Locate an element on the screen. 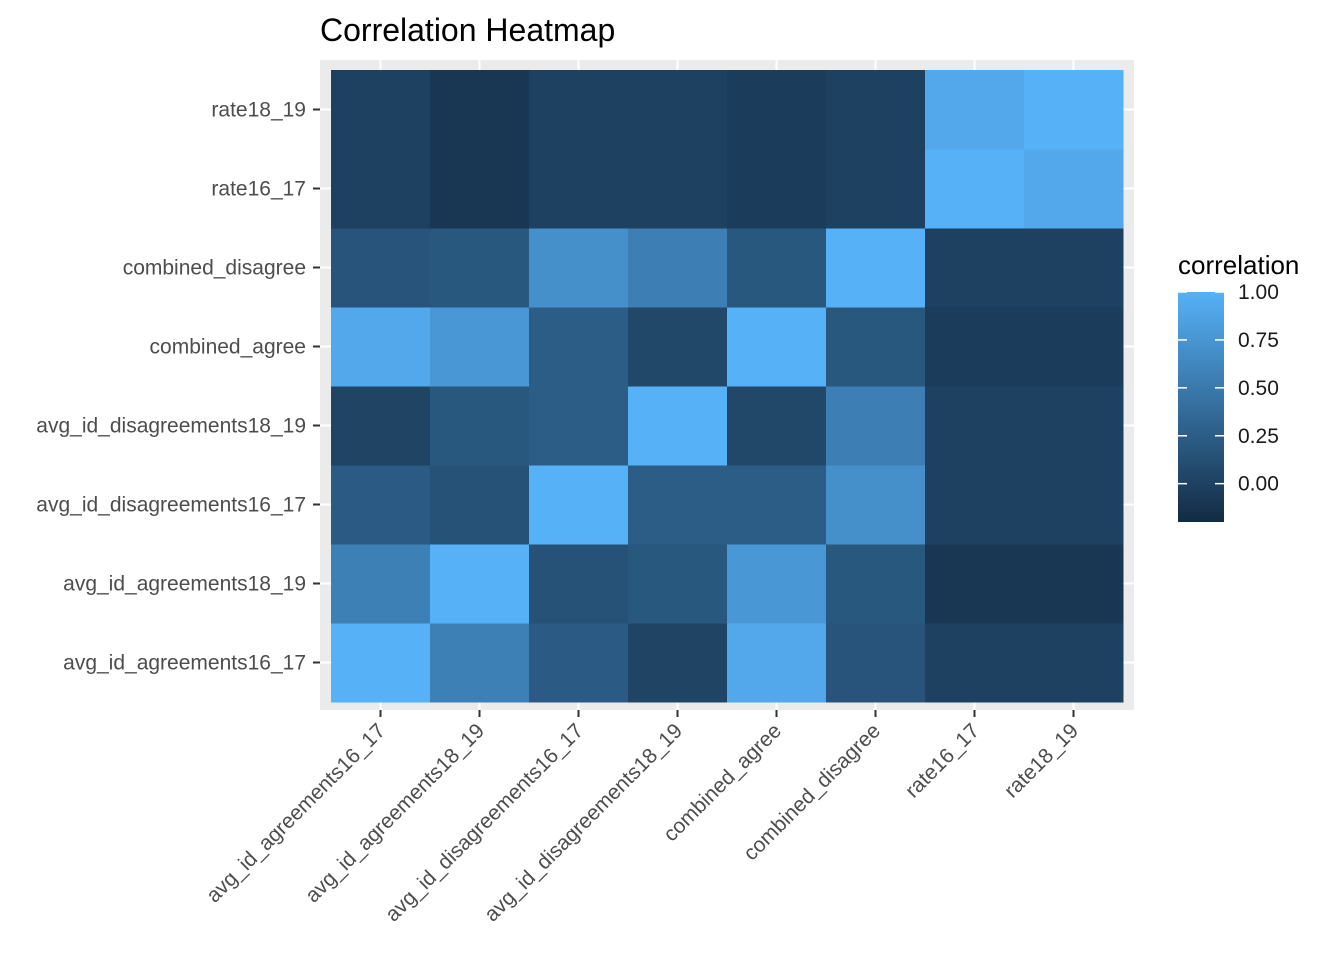 Image resolution: width=1344 pixels, height=960 pixels. legend-tick-label: 0.50 is located at coordinates (1258, 388).